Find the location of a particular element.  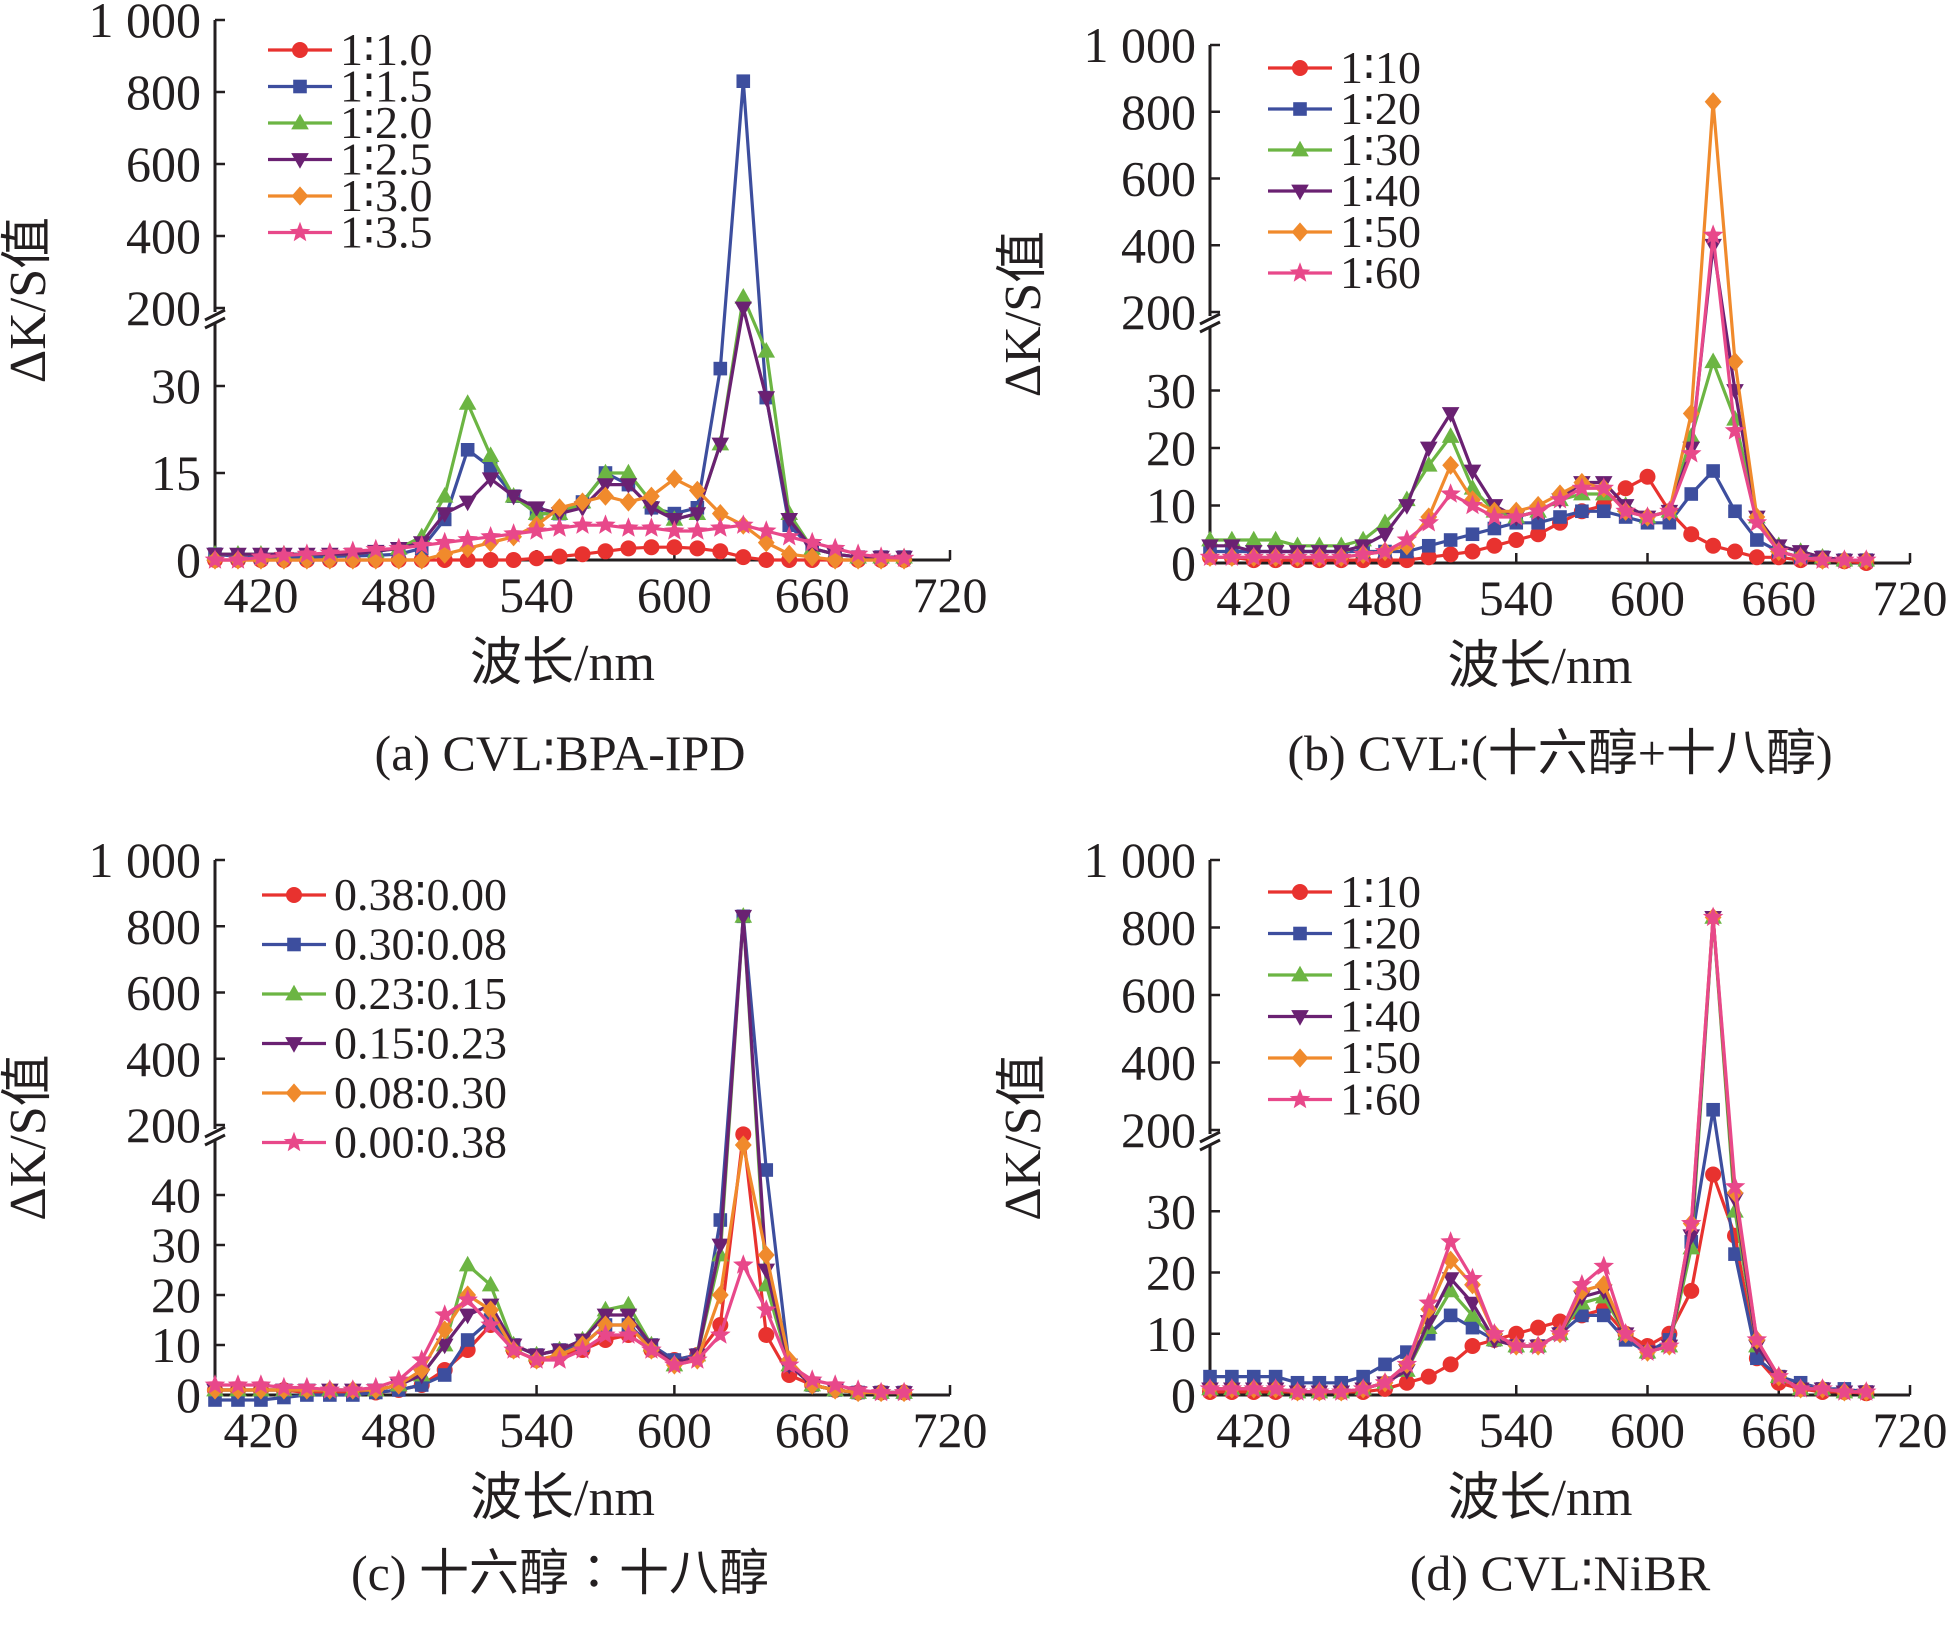

series-line is located at coordinates (559, 319).